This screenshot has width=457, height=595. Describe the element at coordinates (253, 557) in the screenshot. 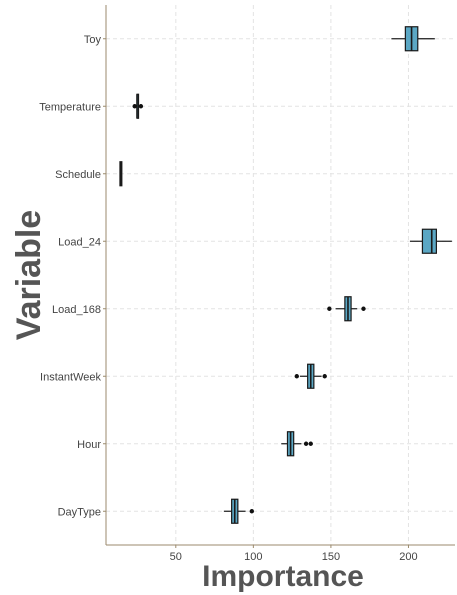

I see `x-tick-label: 100` at that location.